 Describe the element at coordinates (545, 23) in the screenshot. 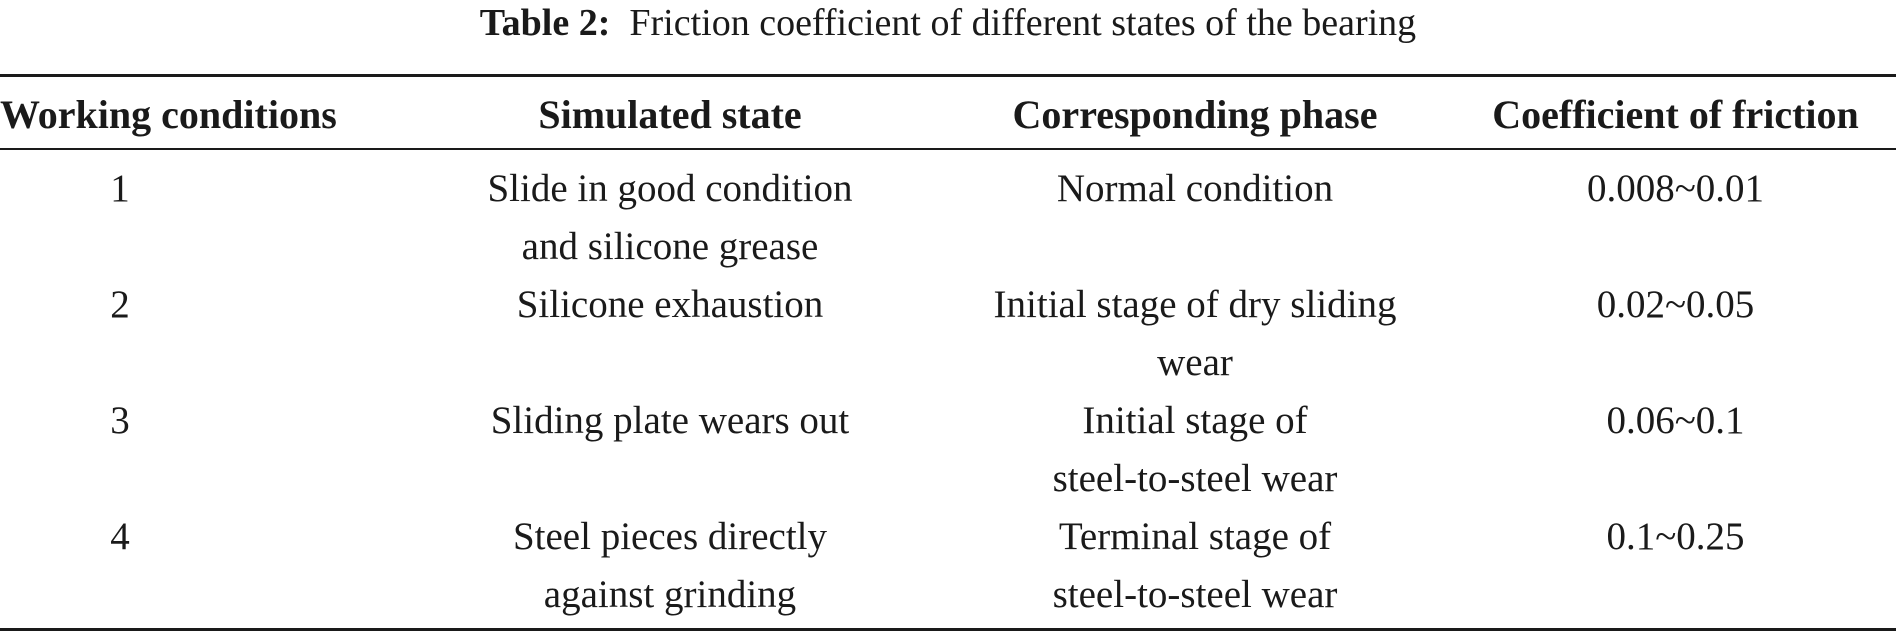

I see `table-caption-label: Table 2:` at that location.